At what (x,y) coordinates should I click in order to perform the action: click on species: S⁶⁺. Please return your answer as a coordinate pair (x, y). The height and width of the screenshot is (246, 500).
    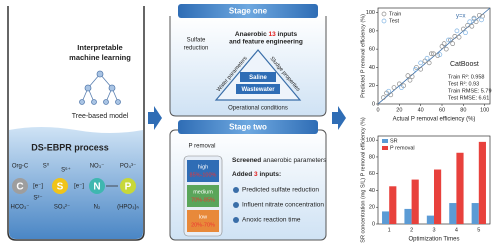
    Looking at the image, I should click on (66, 170).